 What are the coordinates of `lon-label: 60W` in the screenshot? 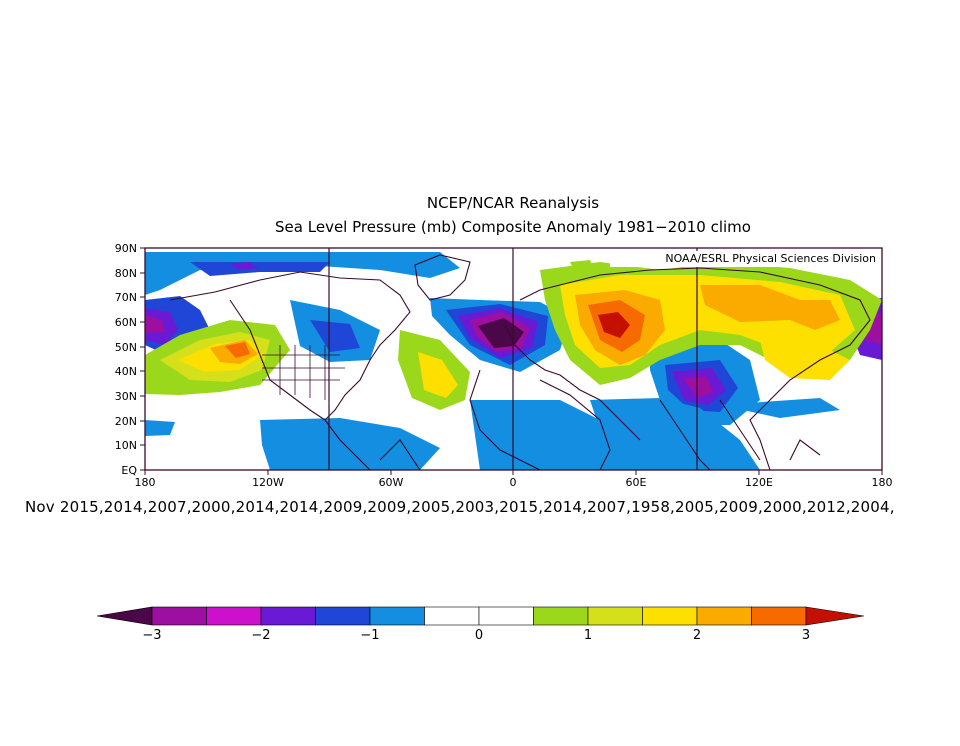 It's located at (391, 482).